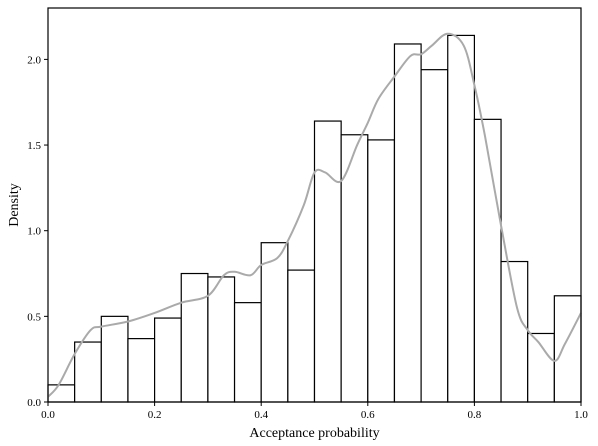  Describe the element at coordinates (581, 415) in the screenshot. I see `x-tick-label: 1.0` at that location.